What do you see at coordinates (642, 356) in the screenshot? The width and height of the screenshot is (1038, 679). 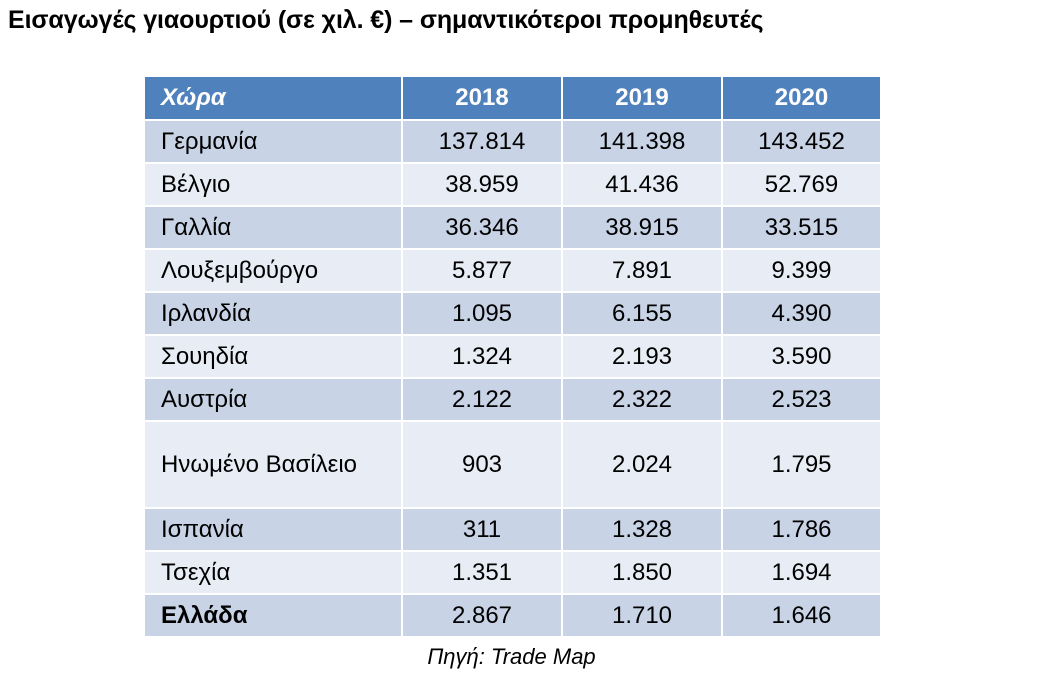 I see `value-cell-2019: 2.193` at bounding box center [642, 356].